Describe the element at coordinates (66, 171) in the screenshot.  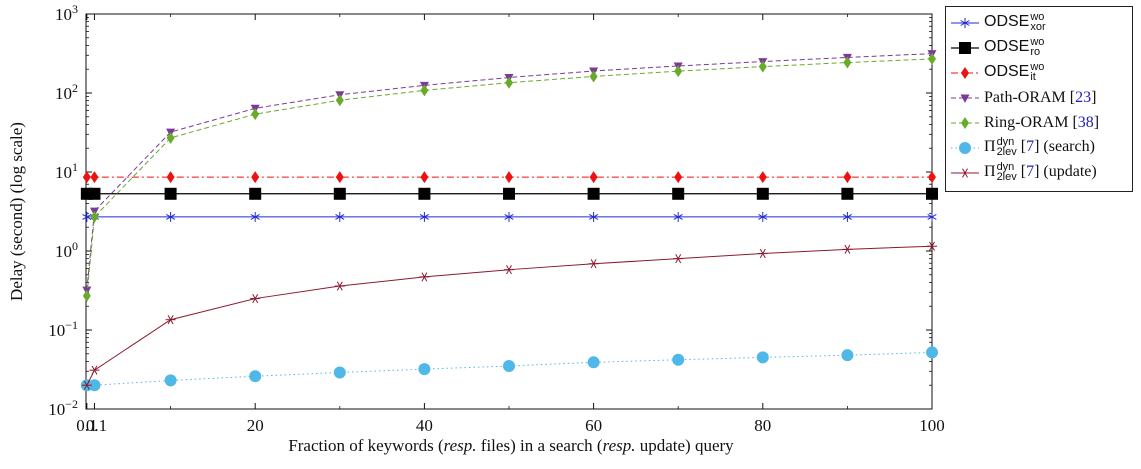
I see `y-tick-label: 10¹` at that location.